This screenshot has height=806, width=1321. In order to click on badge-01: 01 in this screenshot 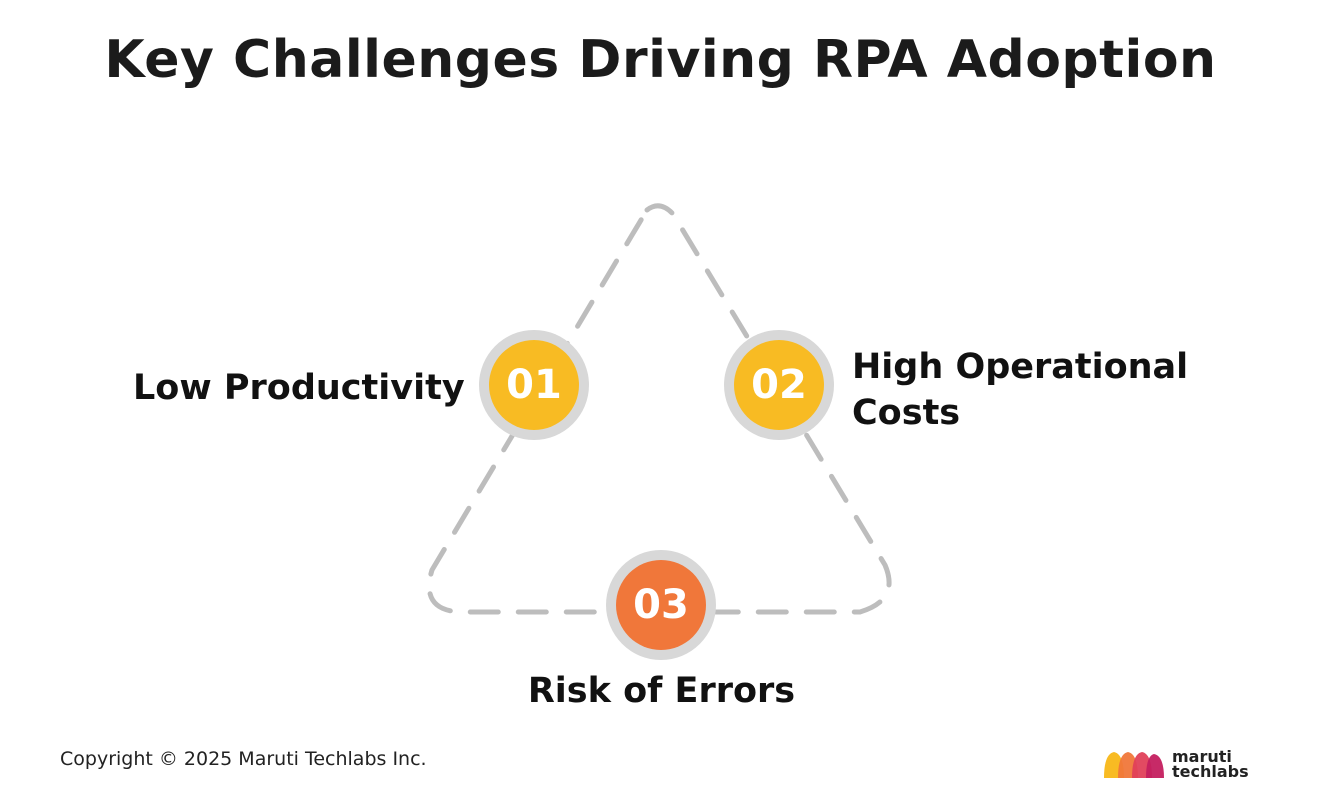, I will do `click(534, 385)`.